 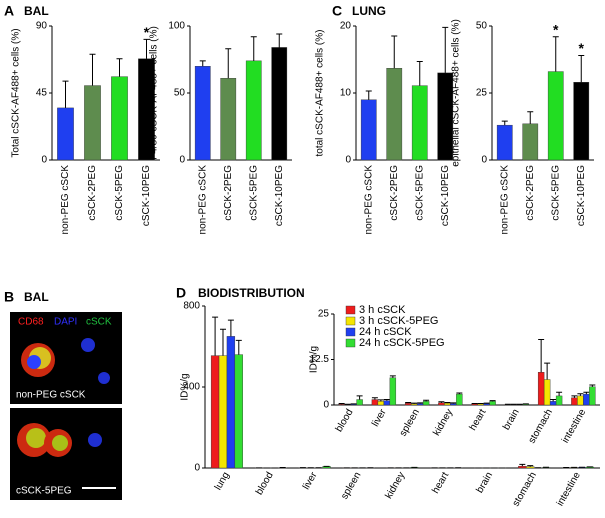 I want to click on image-caption: non-PEG cSCK, so click(x=51, y=395).